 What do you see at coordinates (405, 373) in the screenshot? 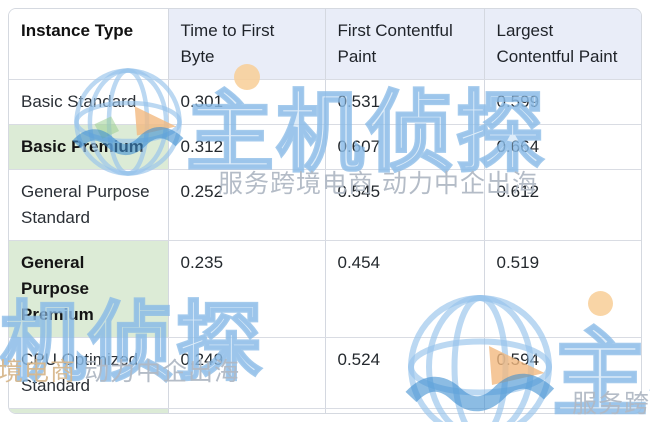
I see `fcp-cell: 0.524` at bounding box center [405, 373].